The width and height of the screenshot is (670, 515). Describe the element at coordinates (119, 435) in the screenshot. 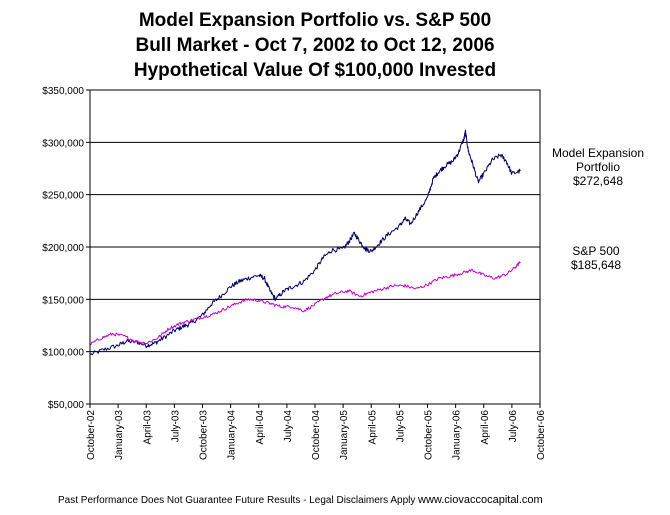

I see `x-tick-label: January-03` at that location.